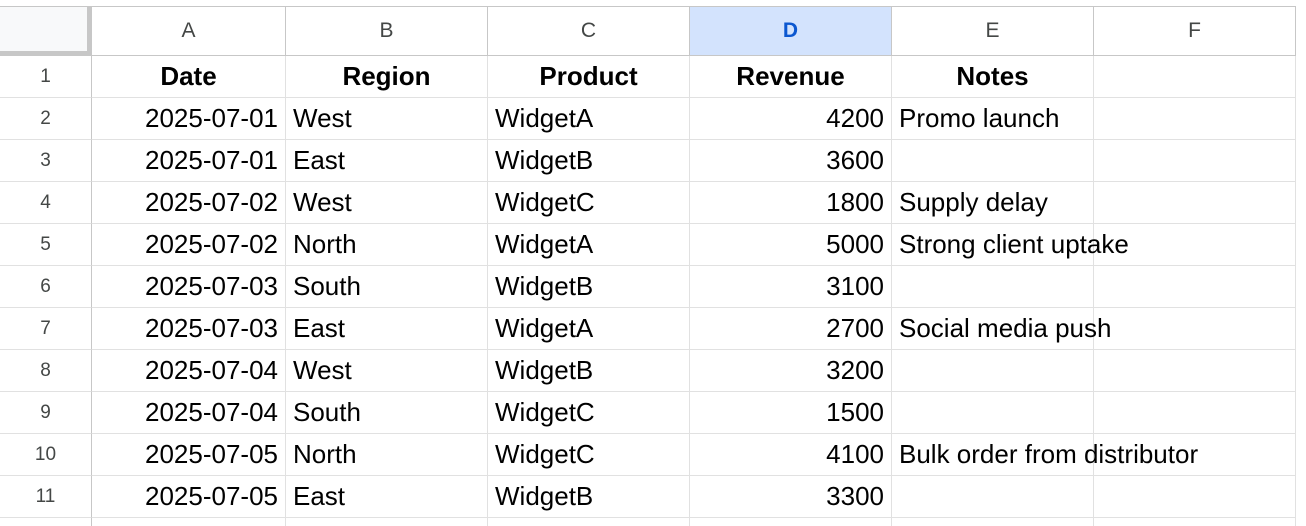 The image size is (1306, 526). What do you see at coordinates (46, 455) in the screenshot?
I see `row-header: 10` at bounding box center [46, 455].